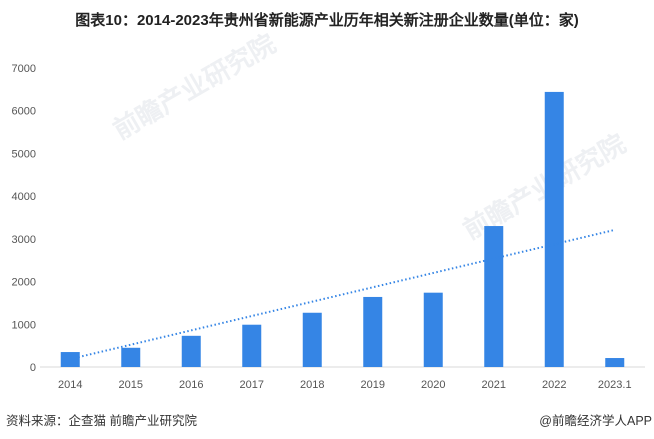  I want to click on x-tick-label: 2019, so click(373, 385).